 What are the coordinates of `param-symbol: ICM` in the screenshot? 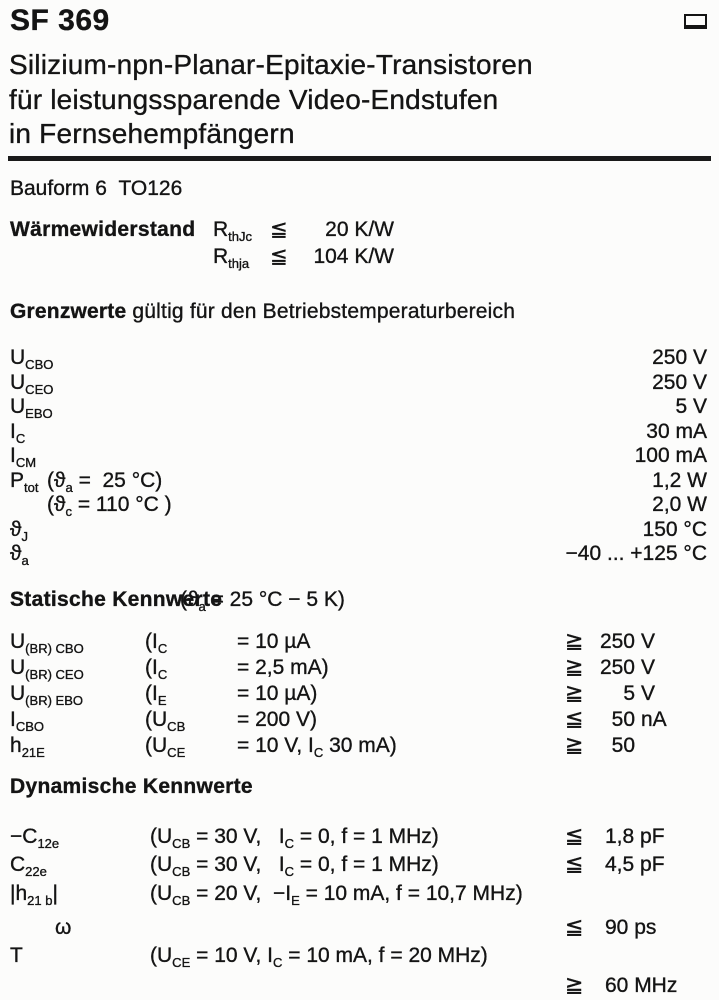 It's located at (23, 457).